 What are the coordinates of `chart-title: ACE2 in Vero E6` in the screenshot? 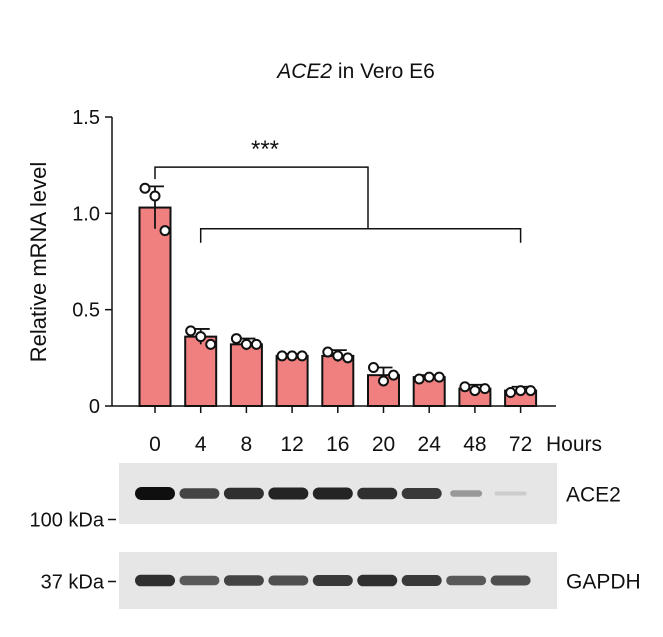 It's located at (355, 71).